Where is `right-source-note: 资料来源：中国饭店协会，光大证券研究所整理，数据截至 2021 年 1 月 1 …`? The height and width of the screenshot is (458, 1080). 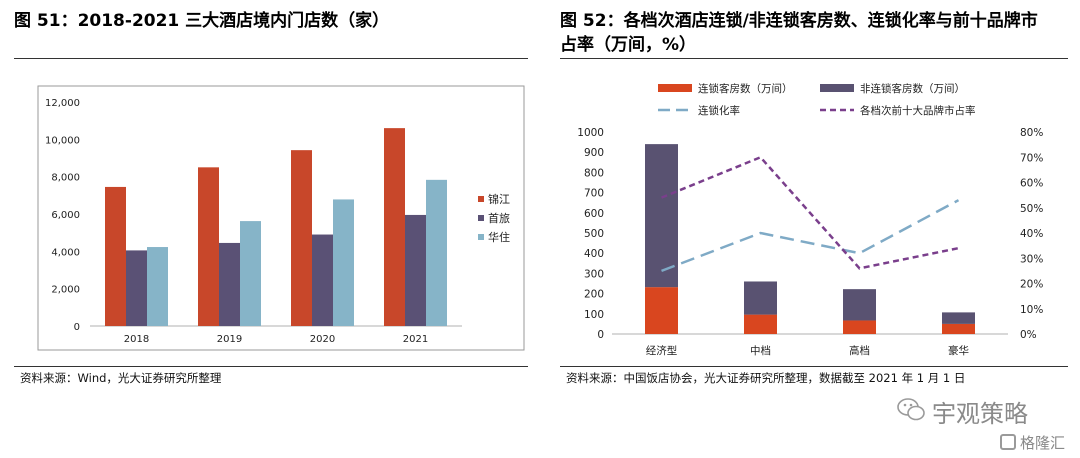
right-source-note: 资料来源：中国饭店协会，光大证券研究所整理，数据截至 2021 年 1 月 1 … is located at coordinates (766, 378).